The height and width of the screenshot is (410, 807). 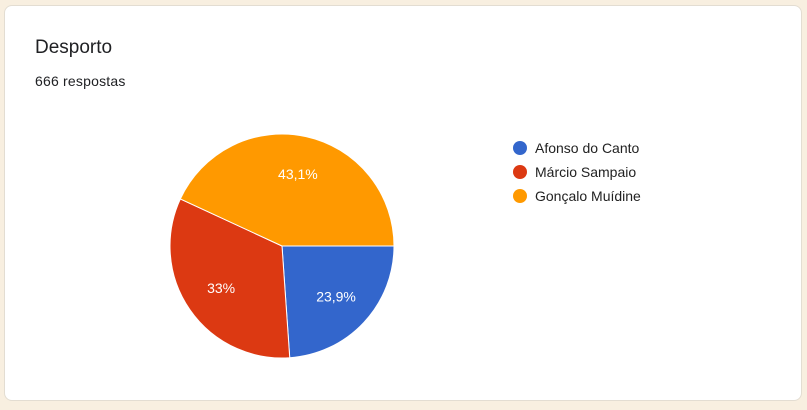 I want to click on legend-item: Márcio Sampaio, so click(x=577, y=172).